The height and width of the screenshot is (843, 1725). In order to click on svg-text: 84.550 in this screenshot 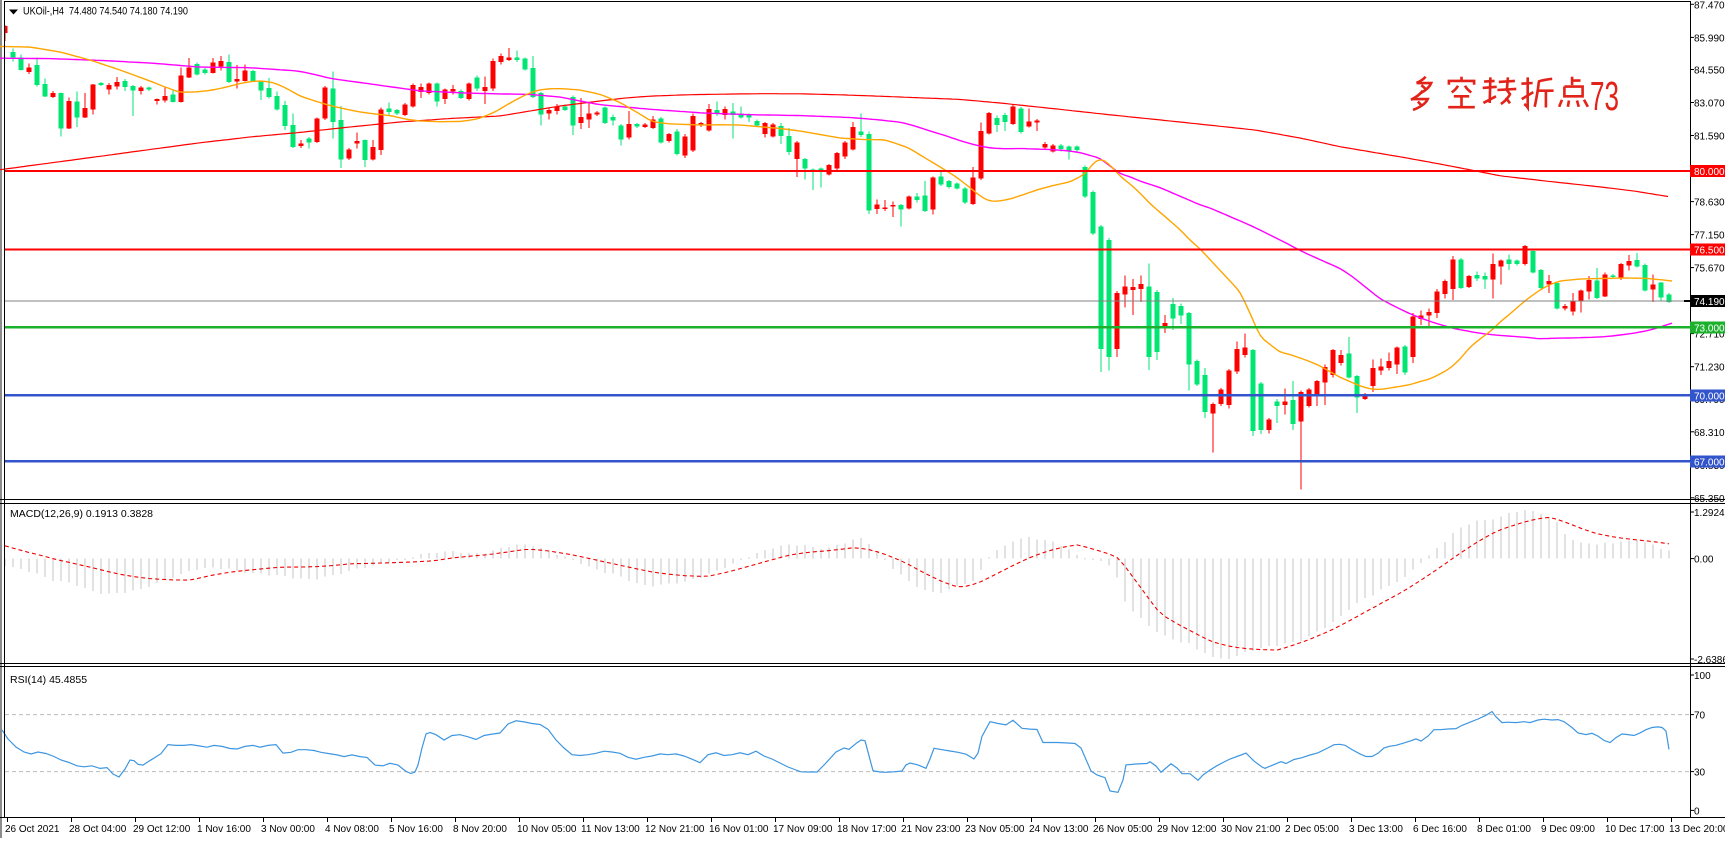, I will do `click(1709, 71)`.